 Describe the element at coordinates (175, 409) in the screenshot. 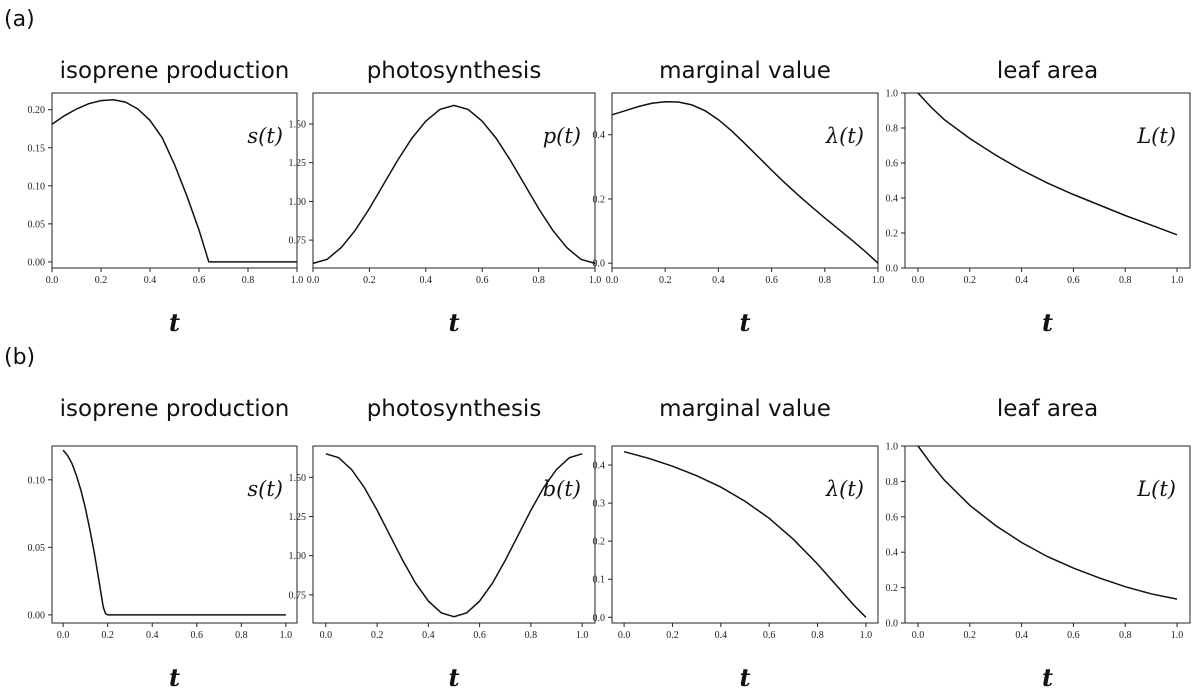

I see `chart-title: isoprene production` at that location.